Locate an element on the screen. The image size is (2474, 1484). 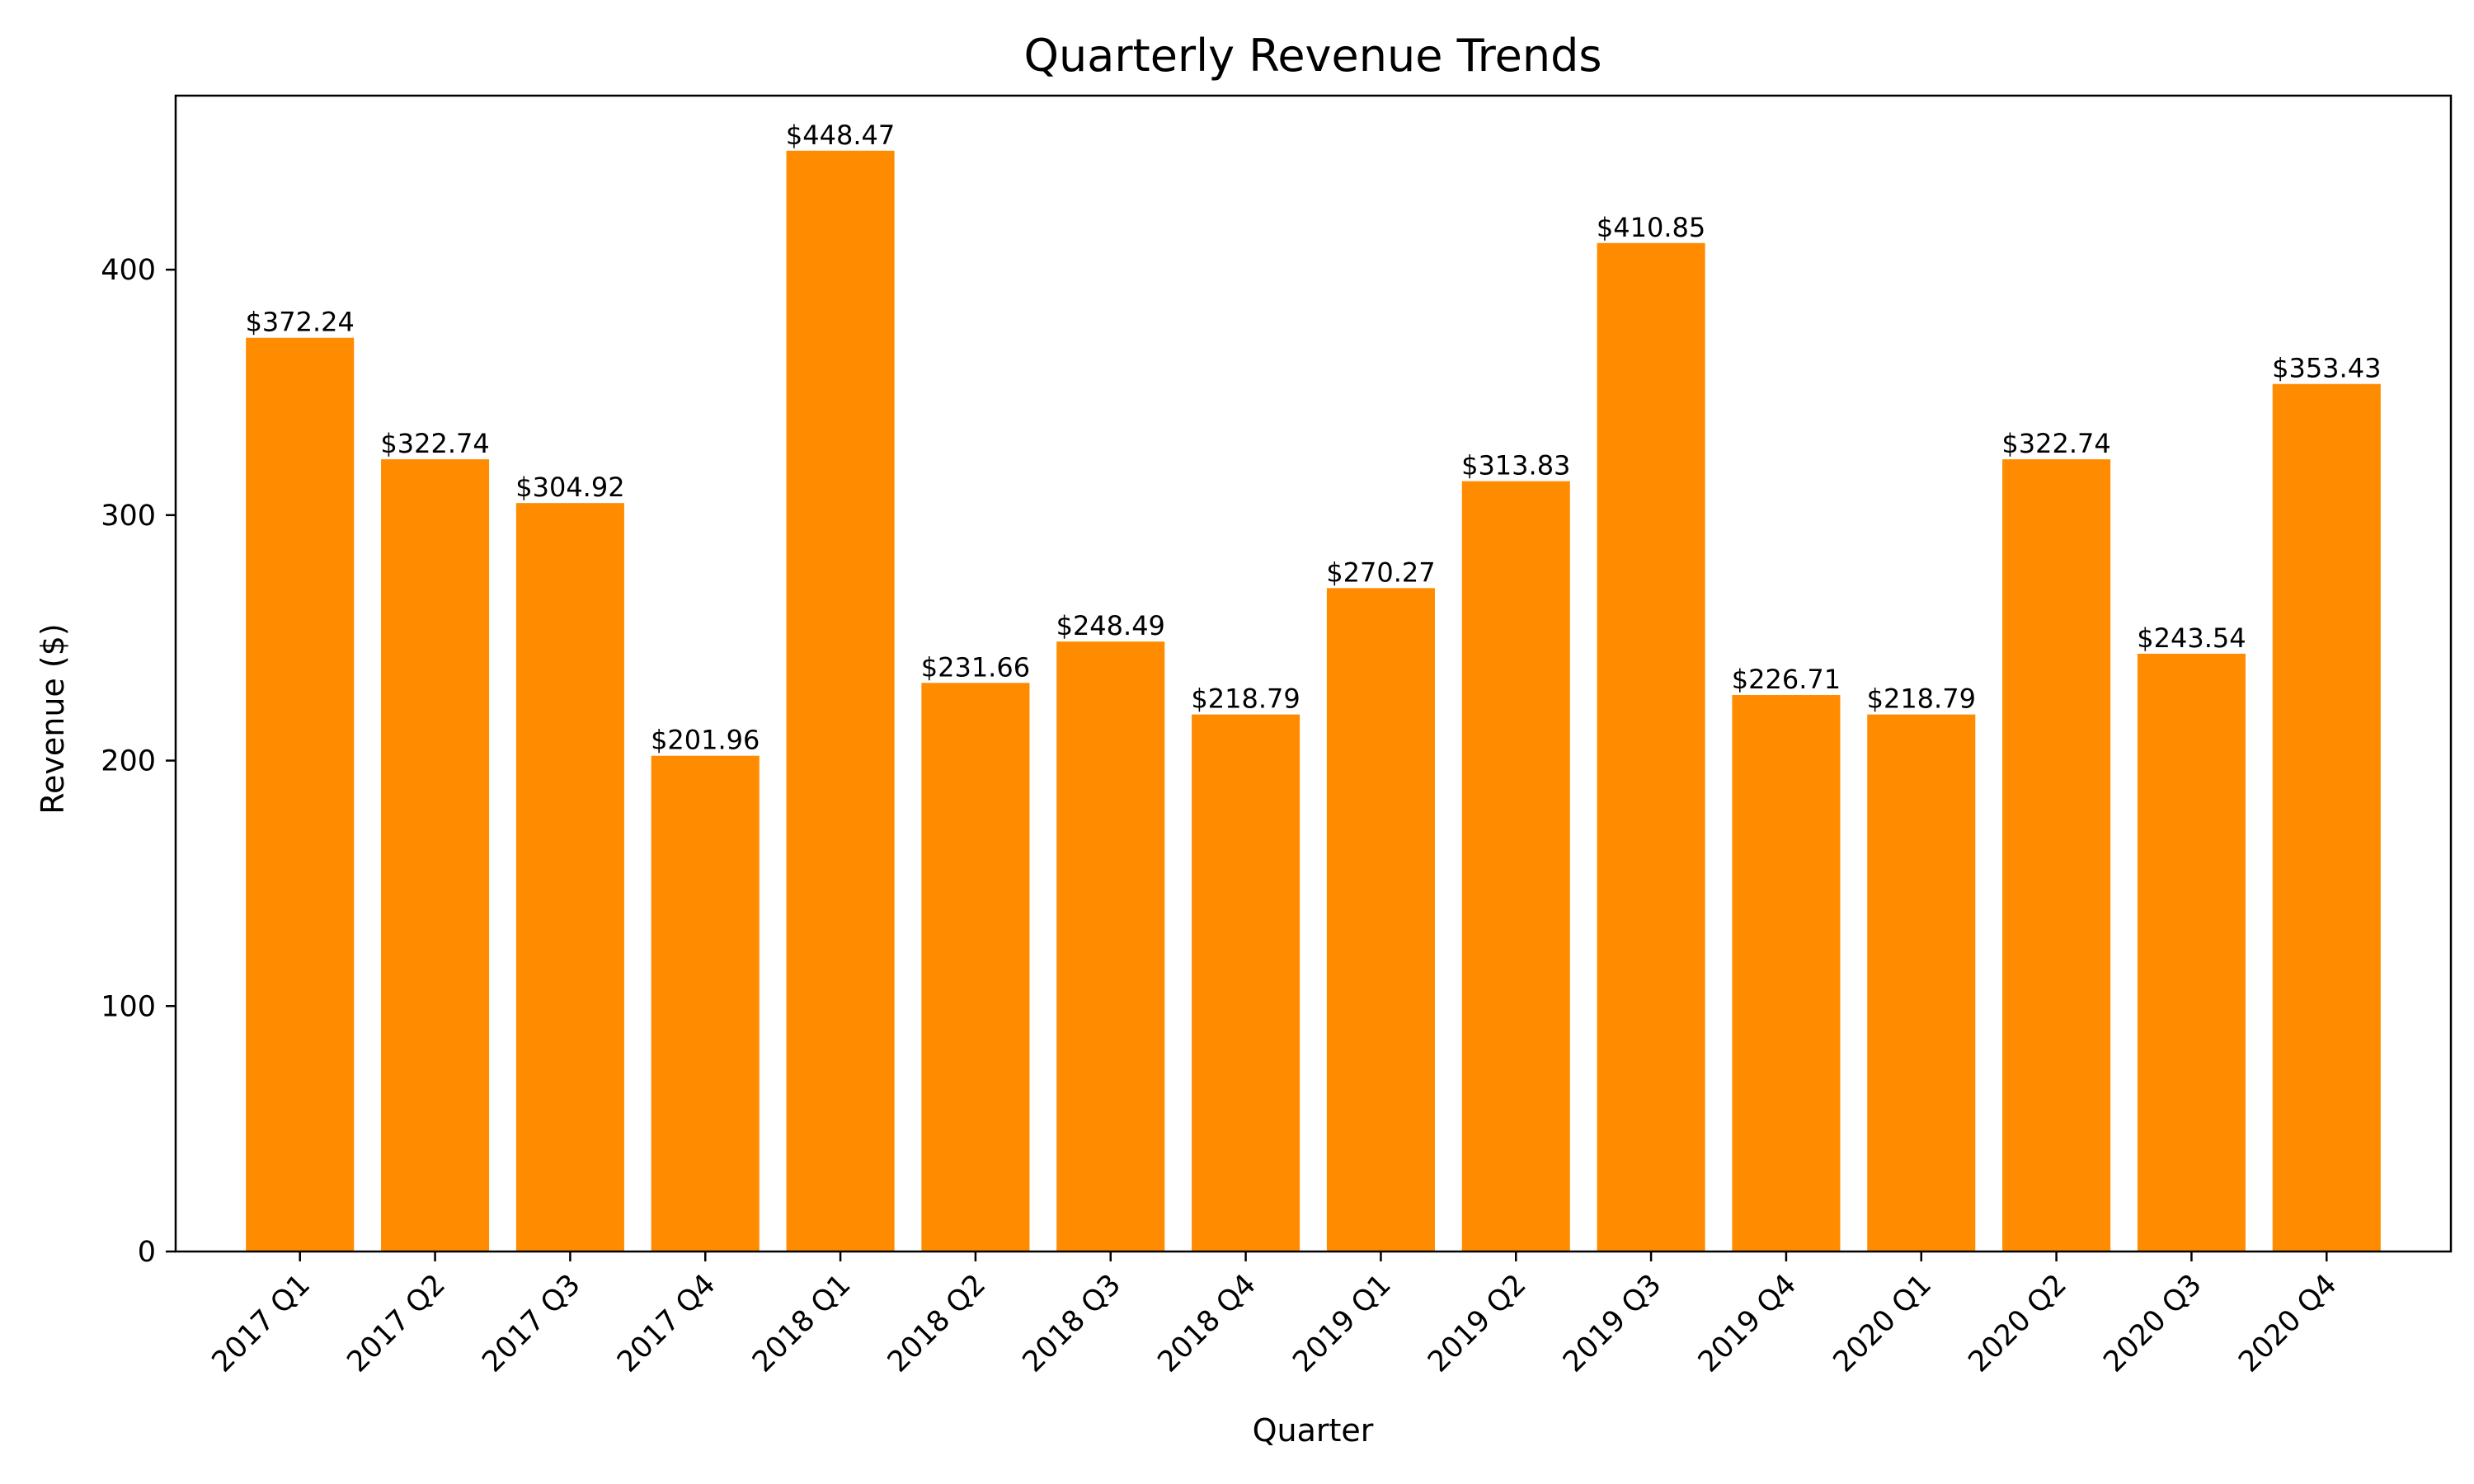
bar-value-label: $201.96 is located at coordinates (705, 740).